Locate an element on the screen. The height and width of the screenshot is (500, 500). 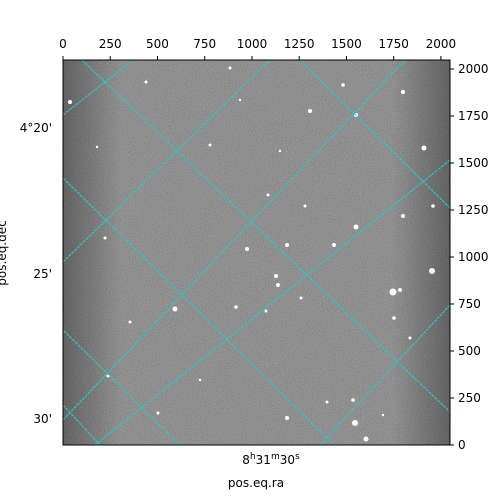
top-tick-label: 500 is located at coordinates (157, 44).